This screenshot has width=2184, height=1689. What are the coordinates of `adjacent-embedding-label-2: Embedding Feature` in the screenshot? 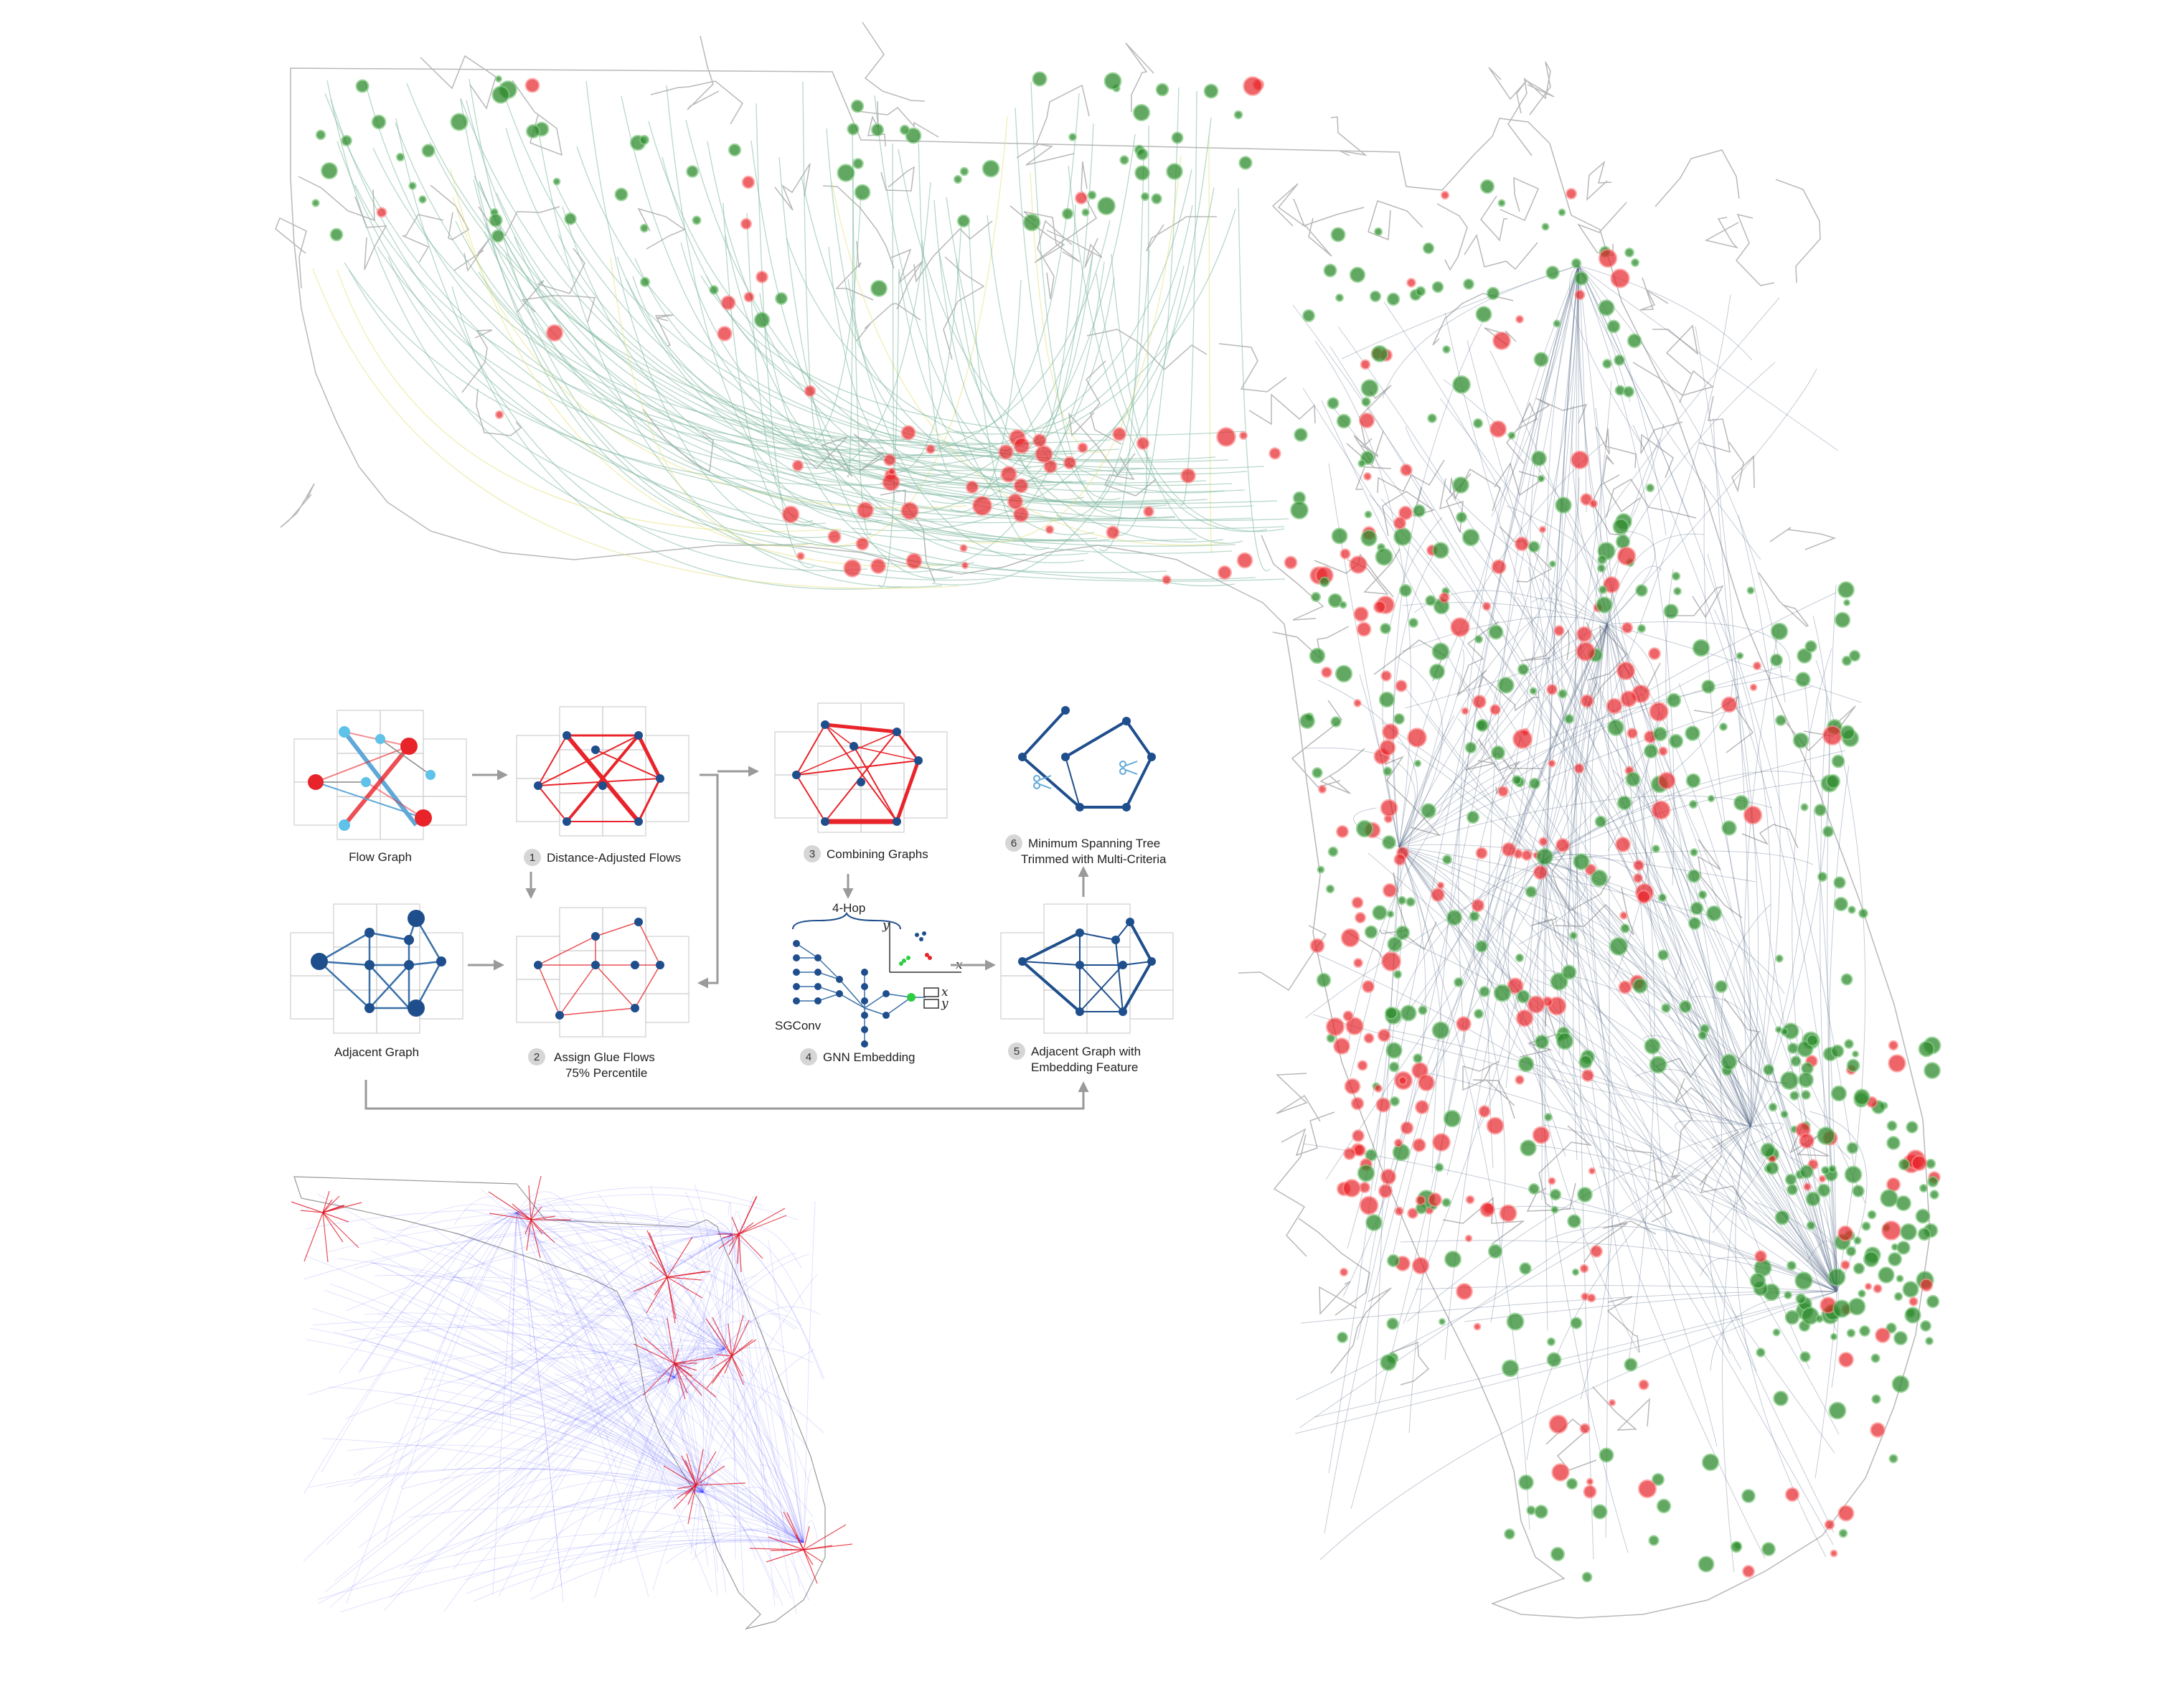 It's located at (1084, 1067).